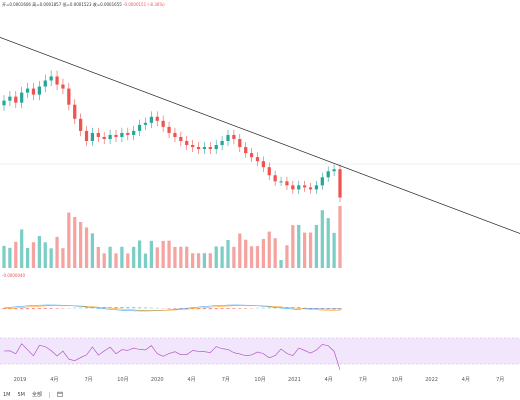 Image resolution: width=520 pixels, height=400 pixels. Describe the element at coordinates (14, 275) in the screenshot. I see `macd-value-label: -0.0000040` at that location.